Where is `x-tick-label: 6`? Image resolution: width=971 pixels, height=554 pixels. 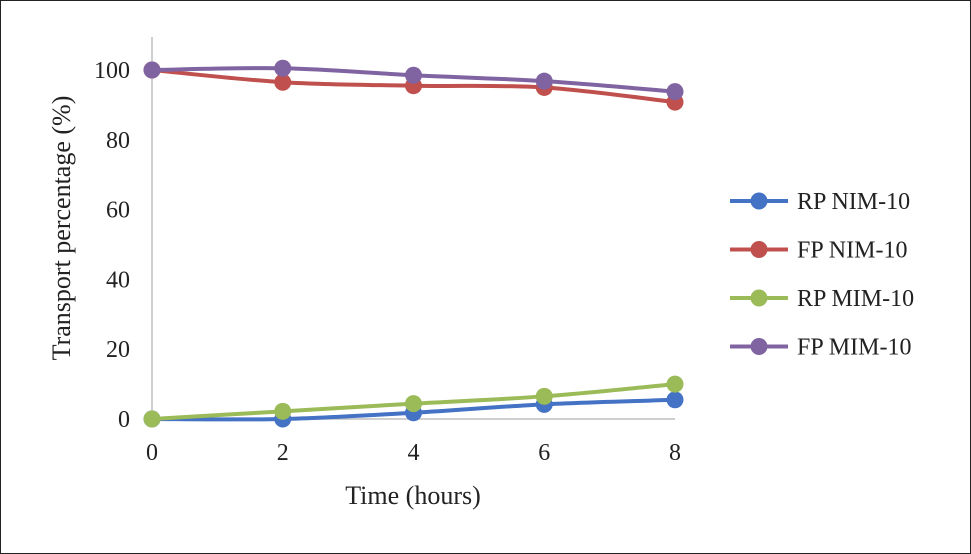
x-tick-label: 6 is located at coordinates (544, 453).